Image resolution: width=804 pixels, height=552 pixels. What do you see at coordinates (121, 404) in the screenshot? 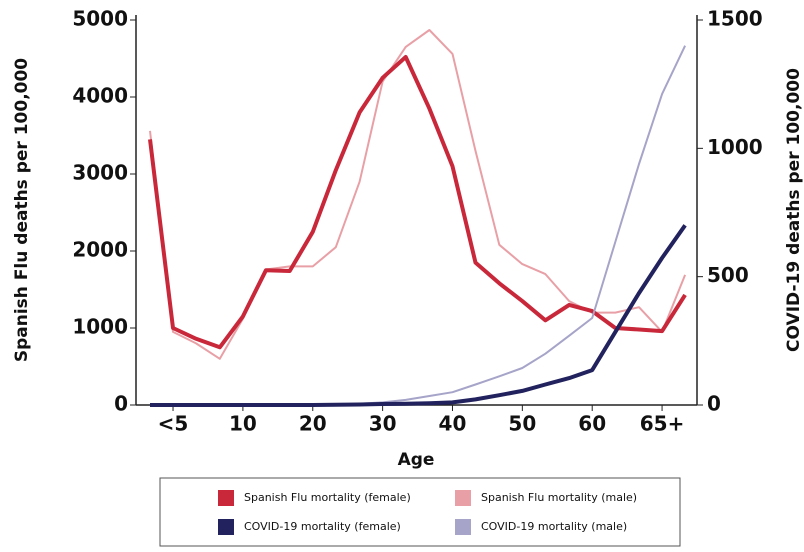
I see `y-tick-label: 0` at bounding box center [121, 404].